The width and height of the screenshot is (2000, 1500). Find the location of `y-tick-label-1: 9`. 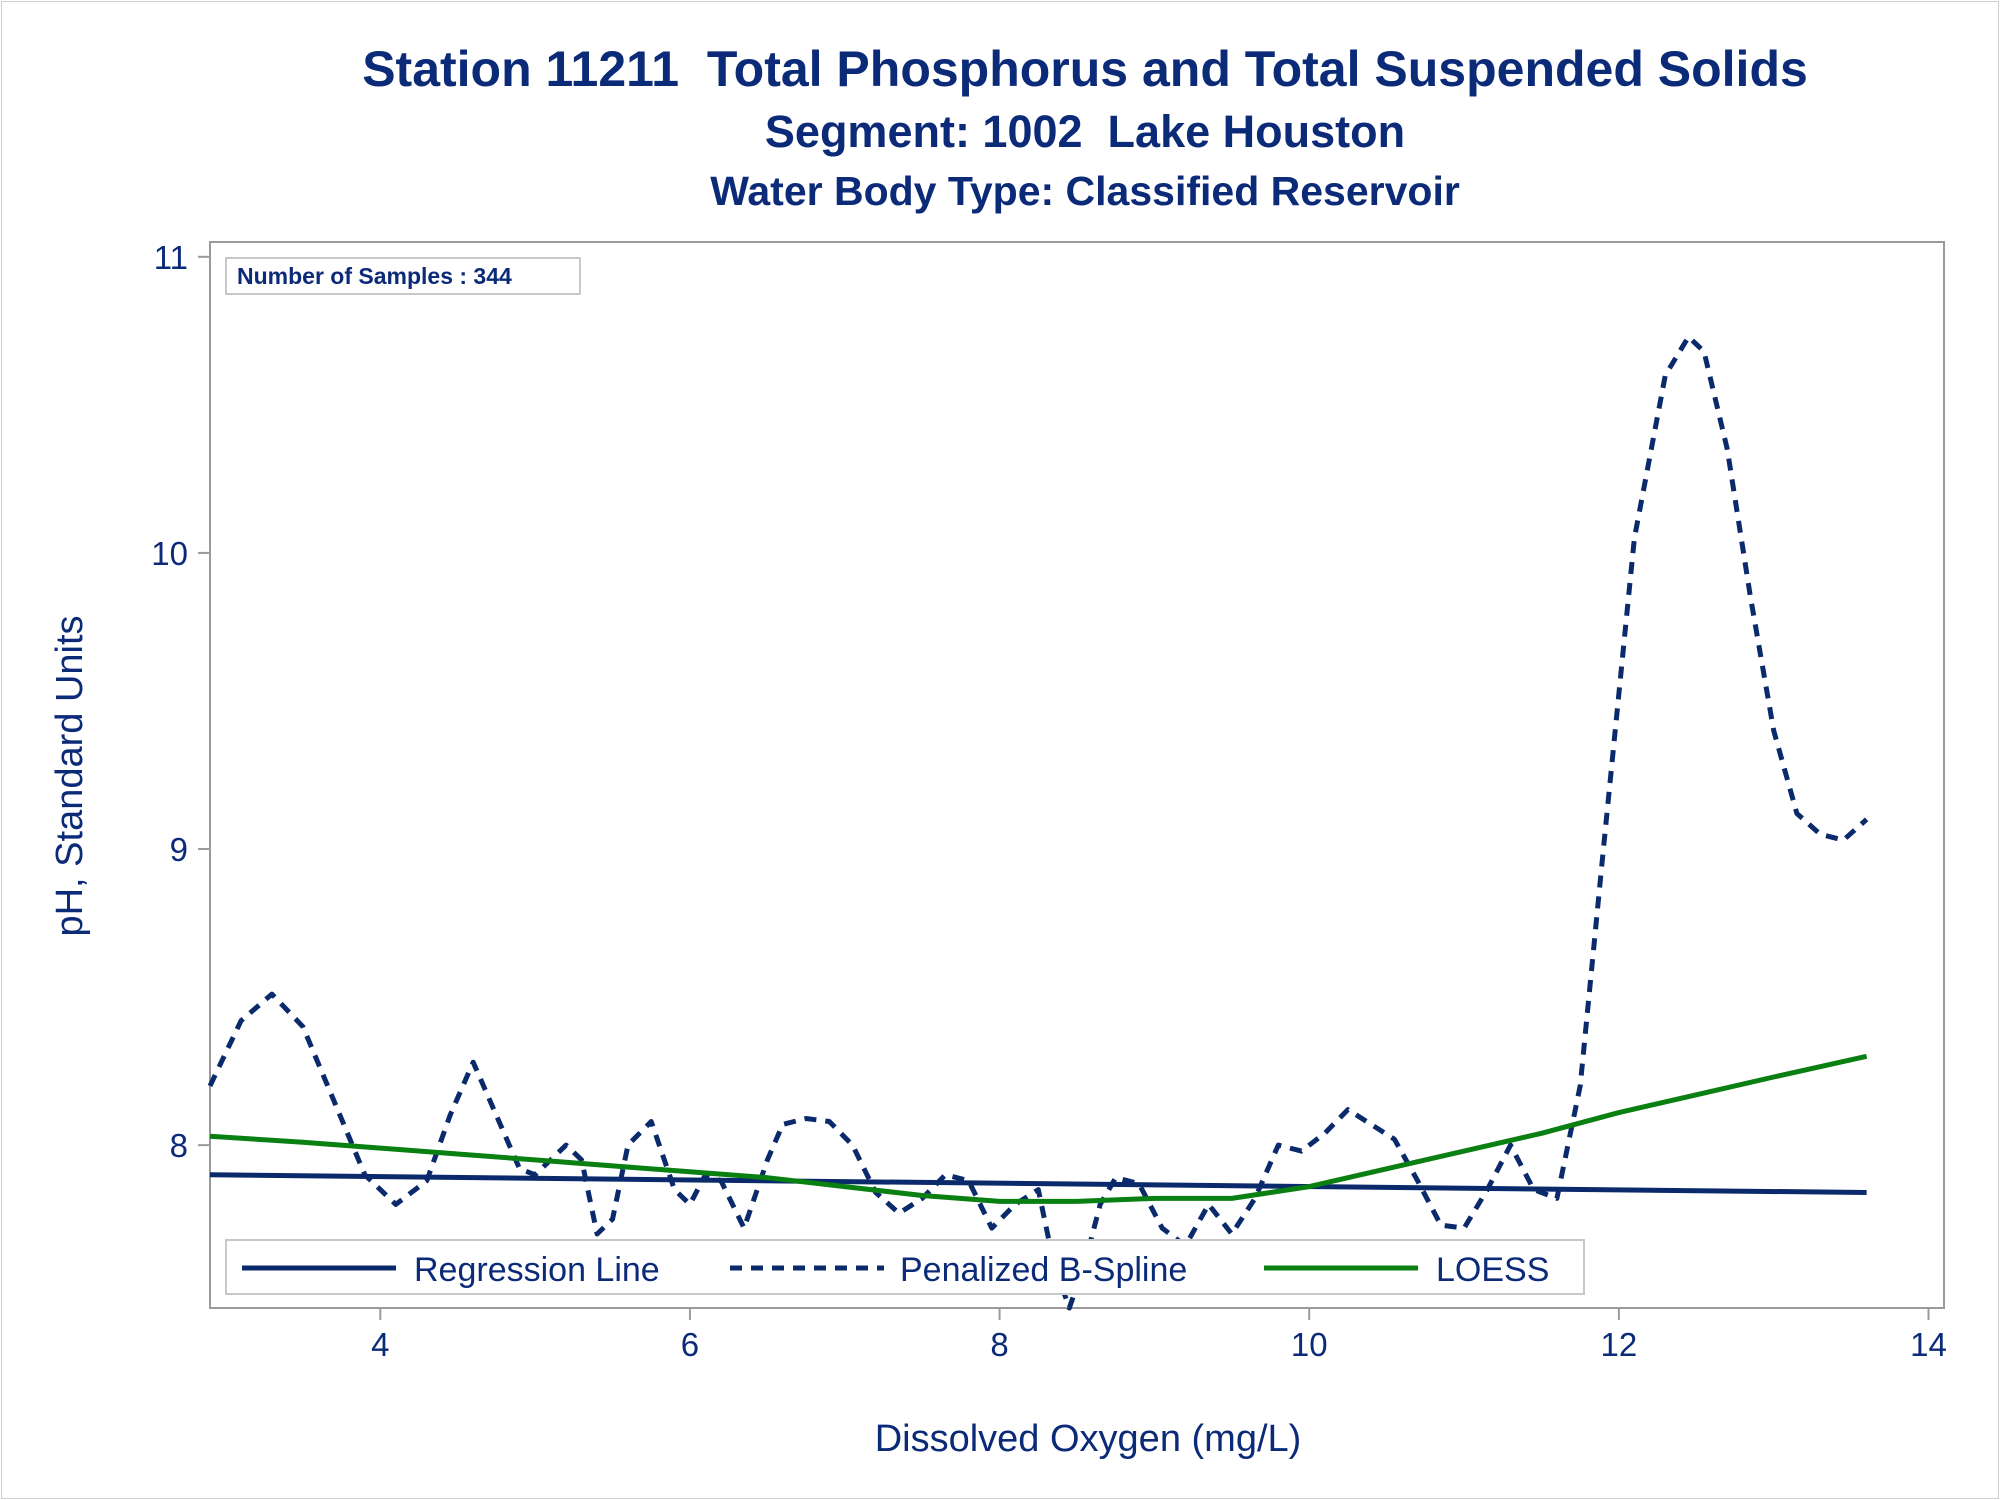

y-tick-label-1: 9 is located at coordinates (179, 849).